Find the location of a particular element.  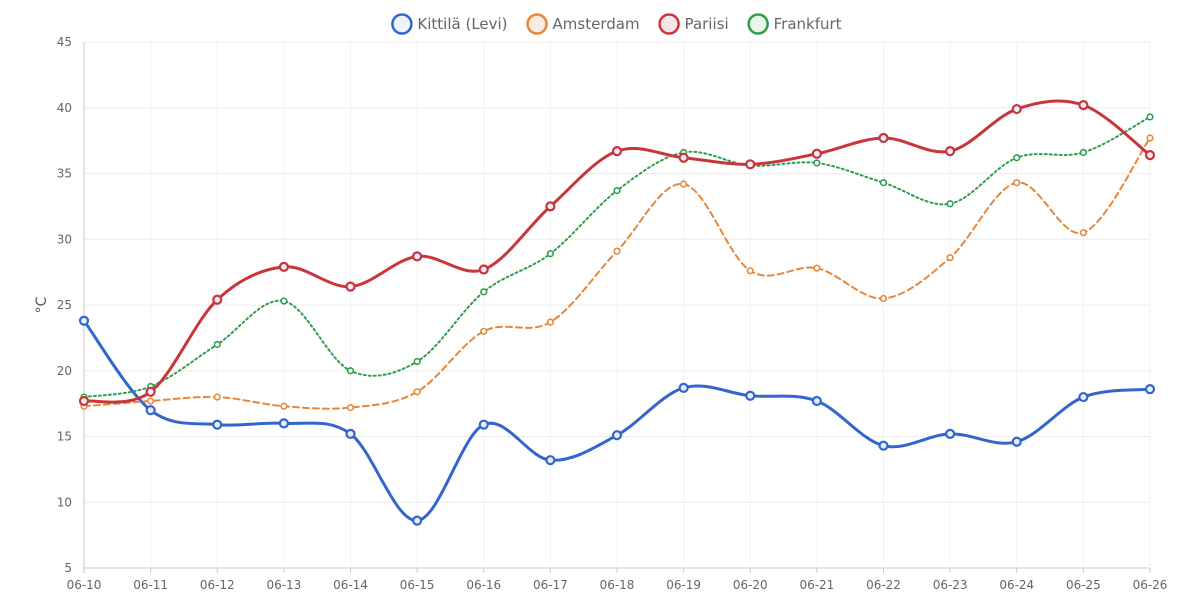

legend-label: Amsterdam is located at coordinates (596, 24).